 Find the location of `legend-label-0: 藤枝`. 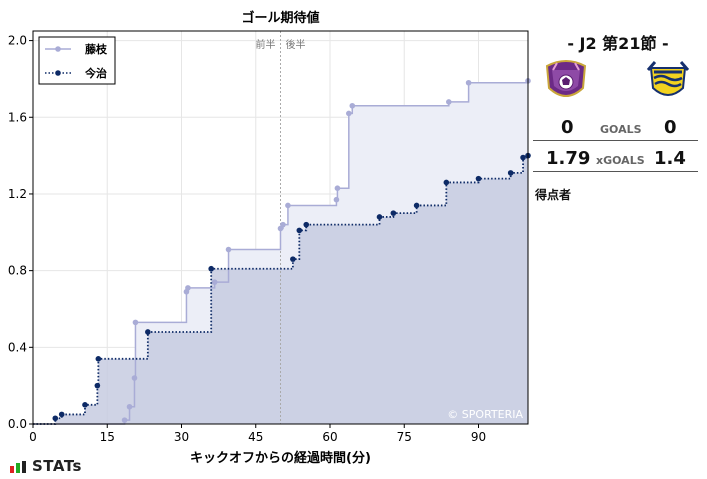

legend-label-0: 藤枝 is located at coordinates (96, 49).